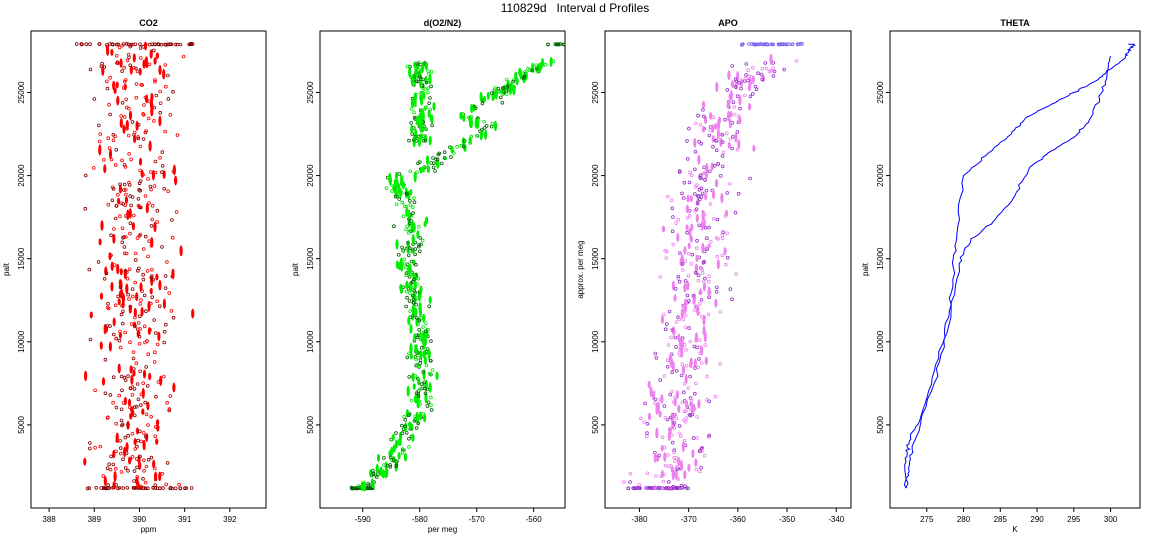 Image resolution: width=1150 pixels, height=550 pixels. Describe the element at coordinates (1111, 519) in the screenshot. I see `theta-x-tick-label: 300` at that location.